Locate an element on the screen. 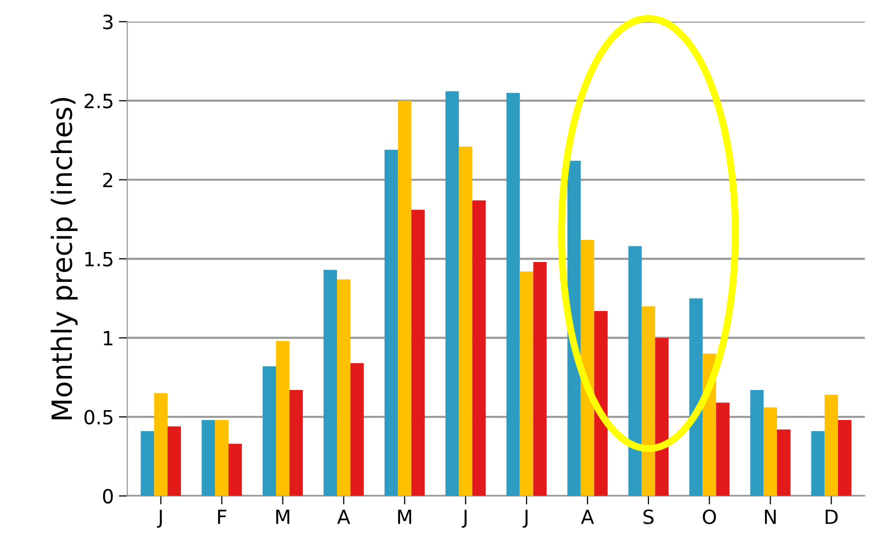 Image resolution: width=878 pixels, height=542 pixels. x-tick-label: N is located at coordinates (770, 517).